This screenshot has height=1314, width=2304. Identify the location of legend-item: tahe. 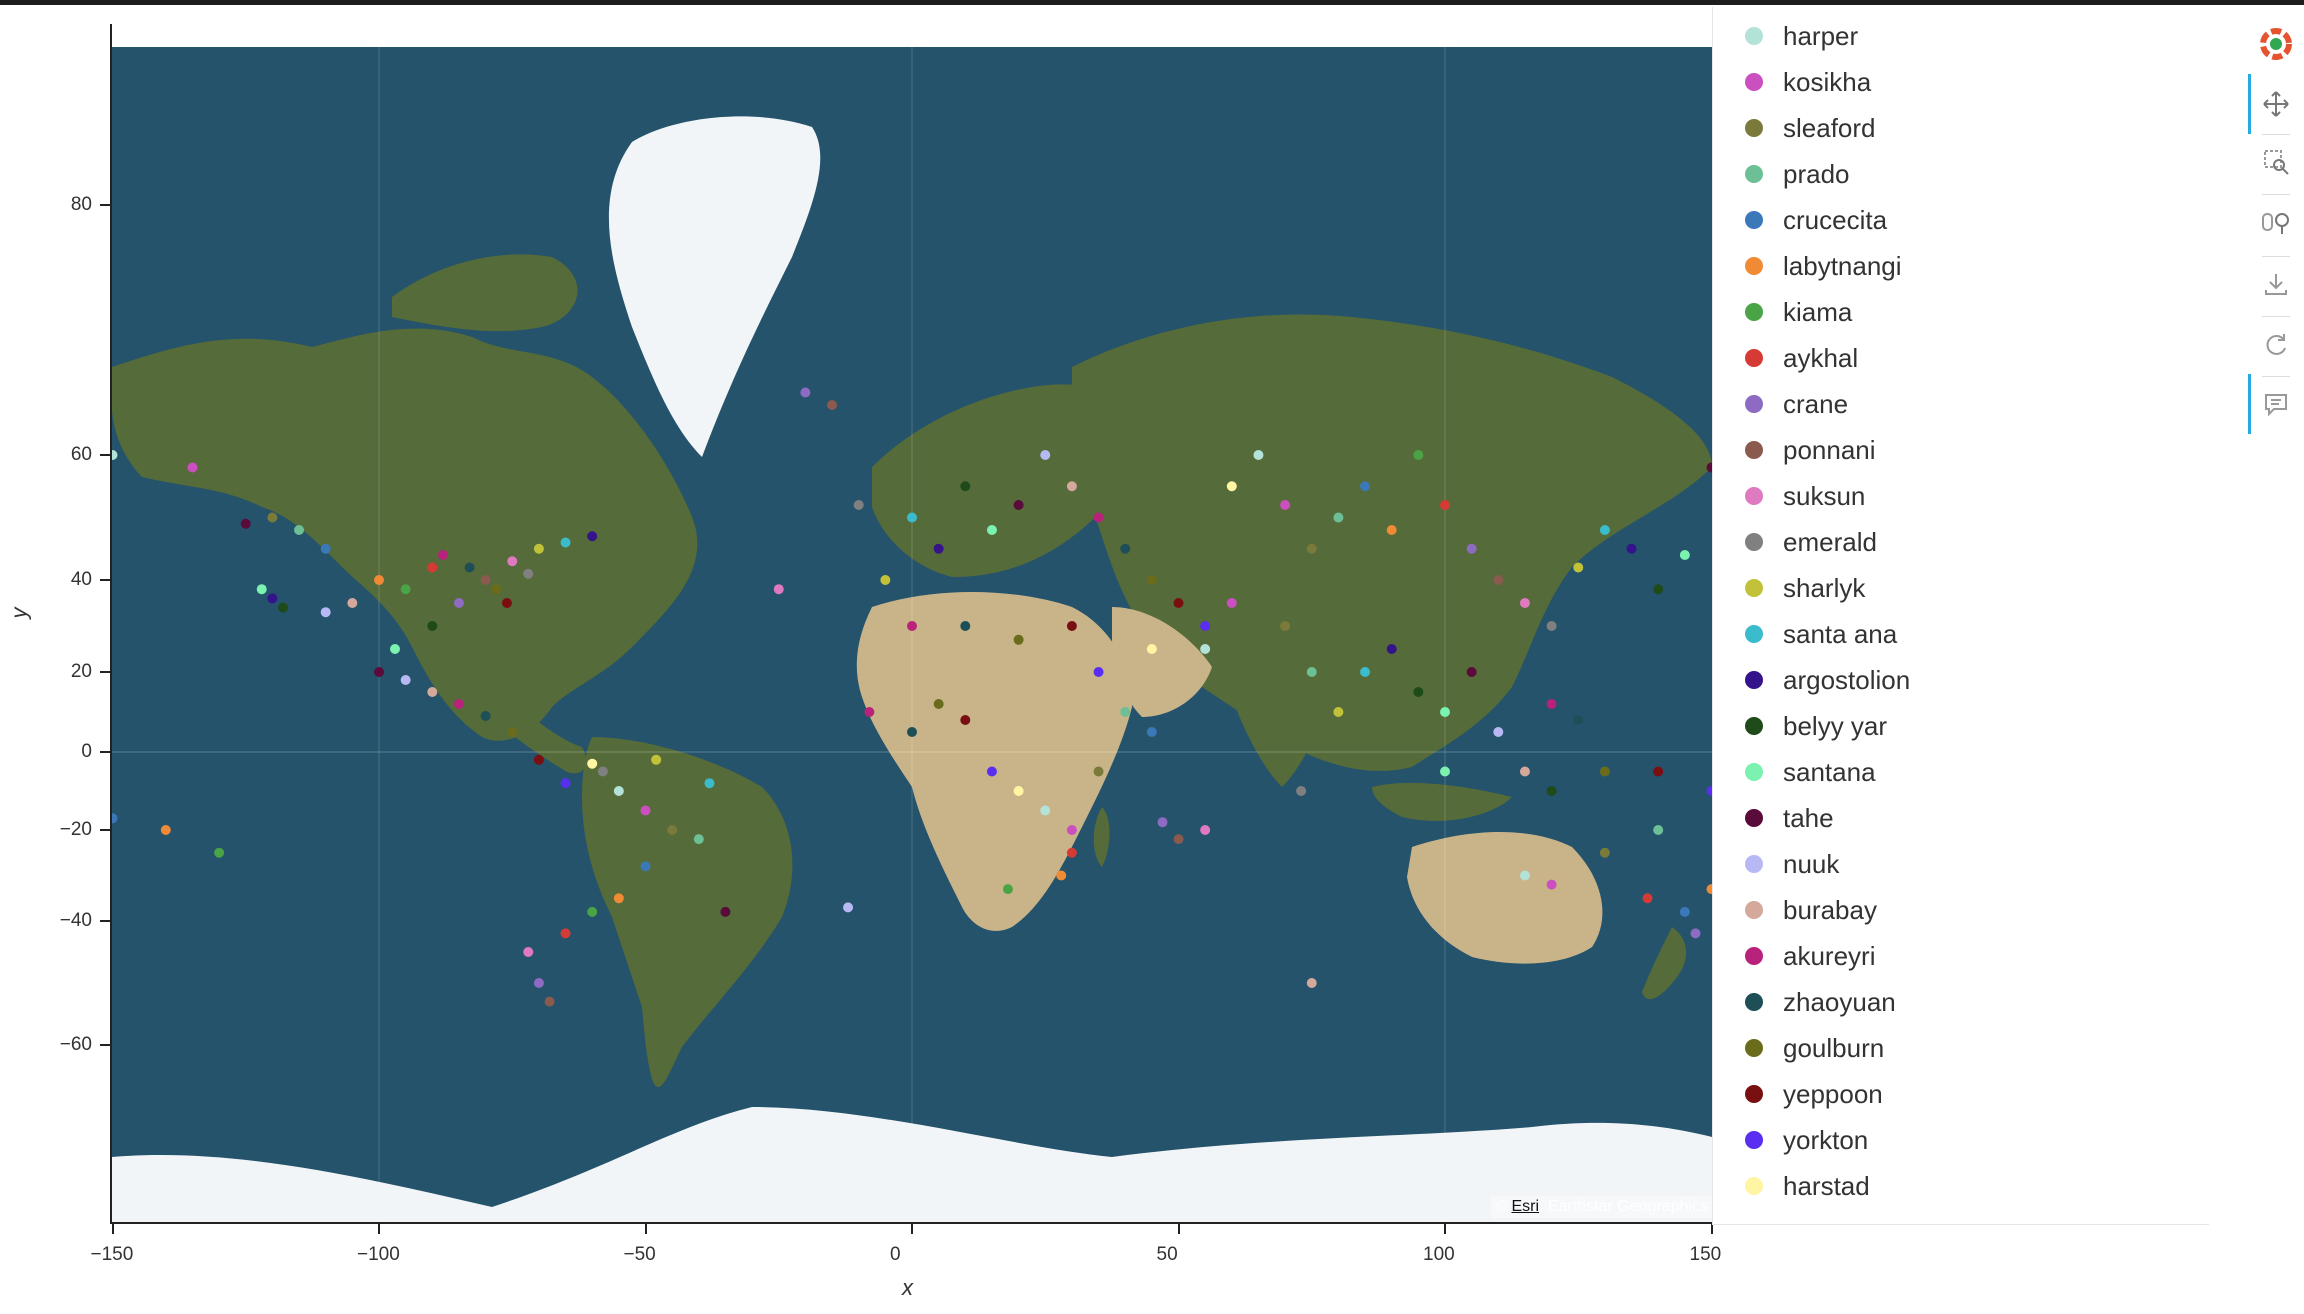
(1789, 818).